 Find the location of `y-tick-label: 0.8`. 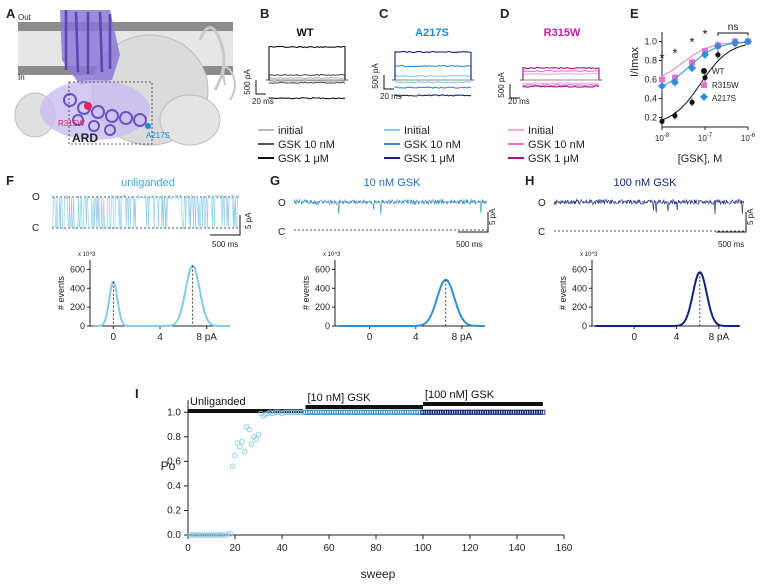

y-tick-label: 0.8 is located at coordinates (650, 61).